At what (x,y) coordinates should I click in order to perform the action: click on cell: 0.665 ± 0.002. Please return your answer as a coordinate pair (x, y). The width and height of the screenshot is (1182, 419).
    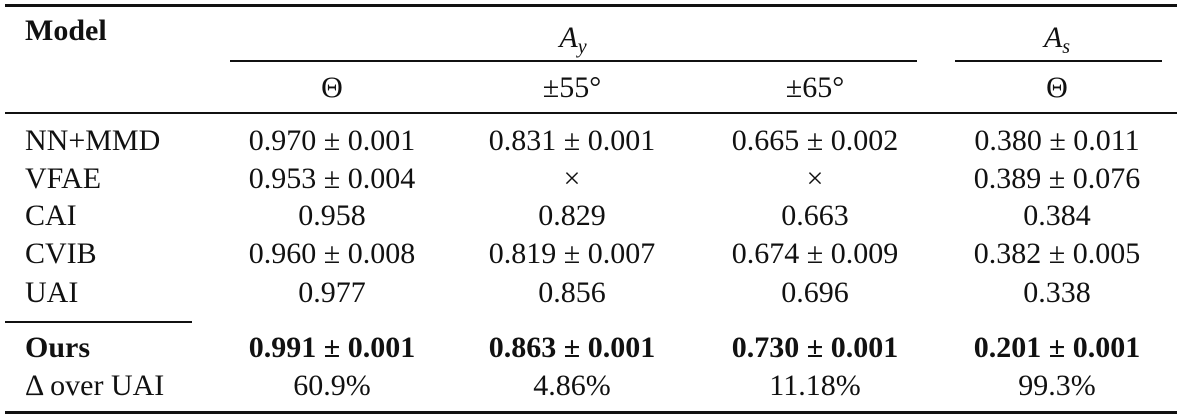
    Looking at the image, I should click on (815, 140).